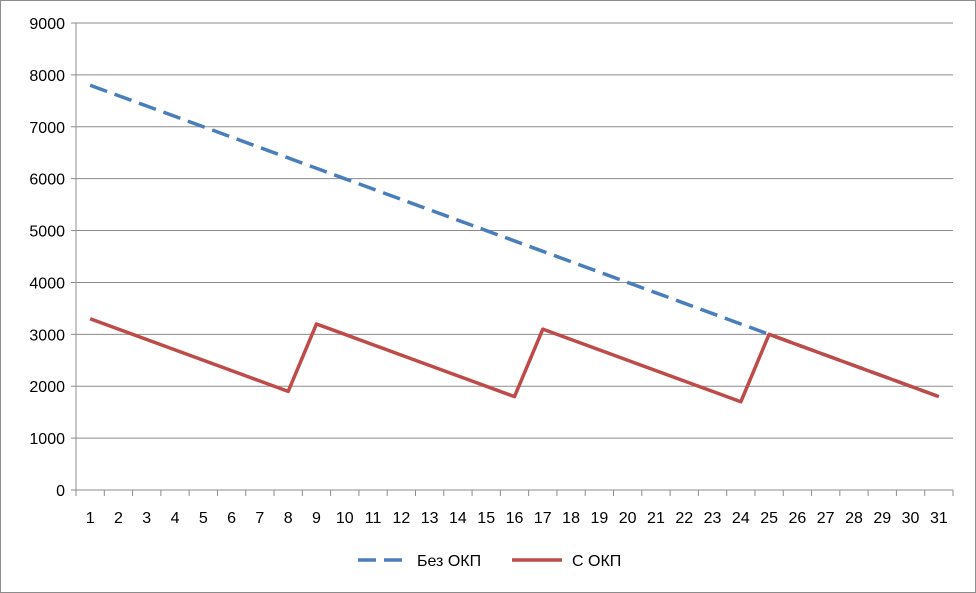  I want to click on x-tick-label: 1, so click(90, 518).